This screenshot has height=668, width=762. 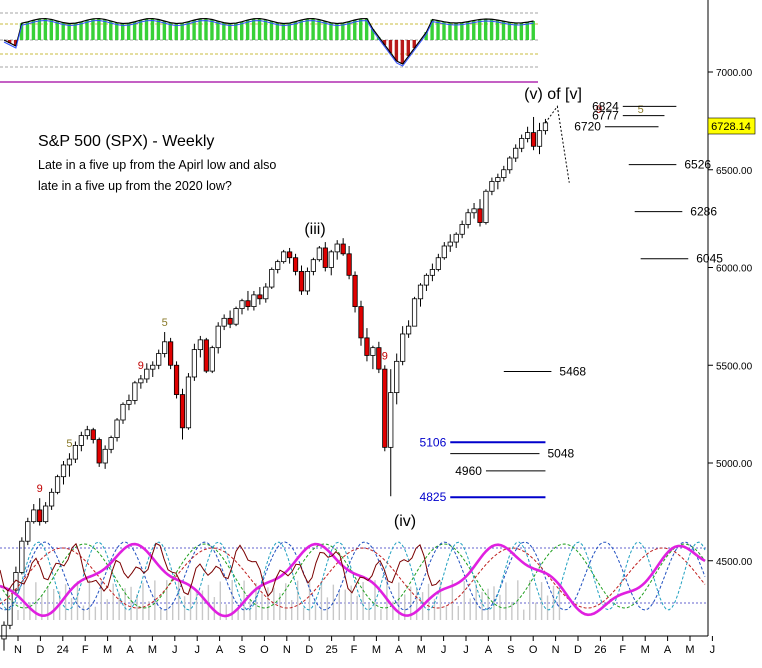 What do you see at coordinates (433, 442) in the screenshot?
I see `level-label: 5106` at bounding box center [433, 442].